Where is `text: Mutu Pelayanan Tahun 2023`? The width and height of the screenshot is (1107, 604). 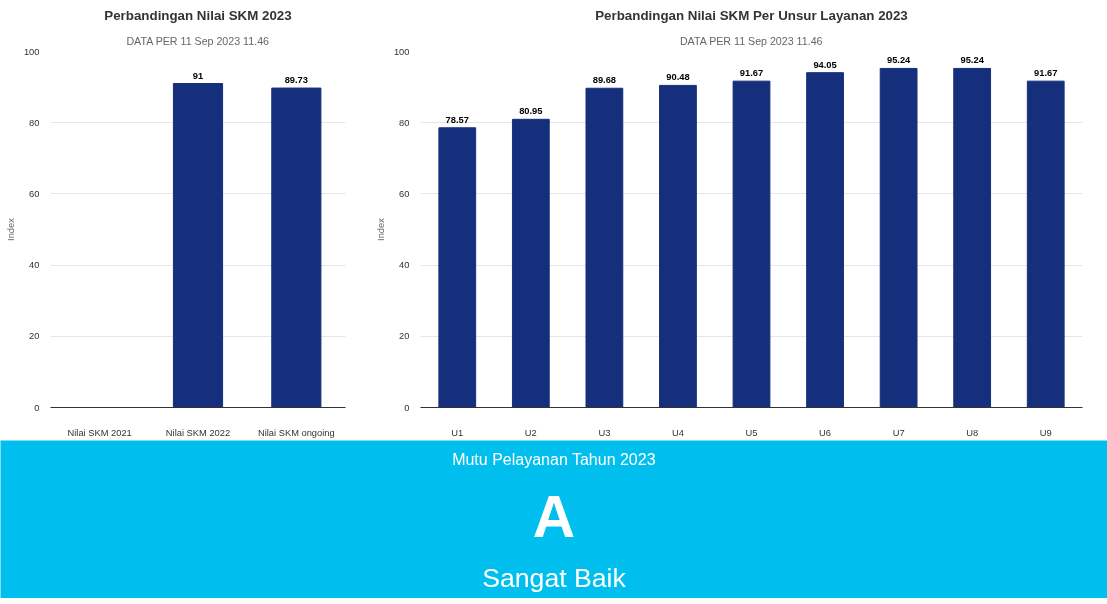 text: Mutu Pelayanan Tahun 2023 is located at coordinates (554, 459).